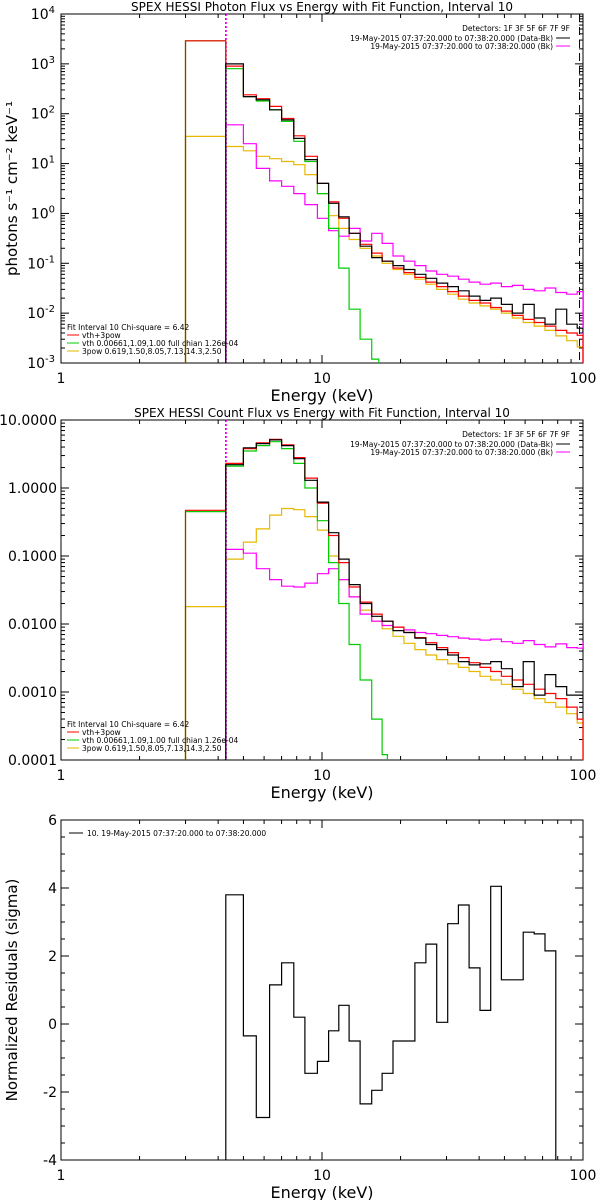 The image size is (600, 1200). I want to click on y-tick-label: 10¹, so click(43, 164).